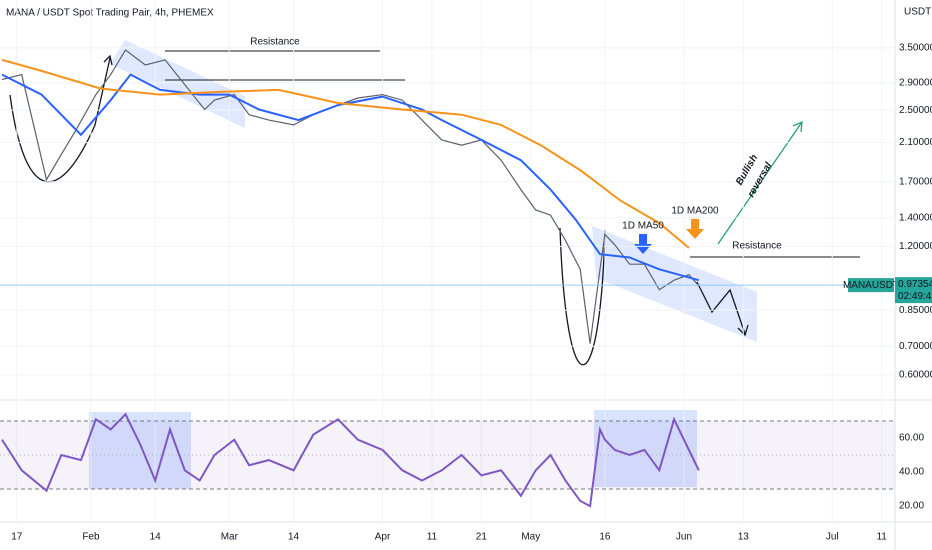  I want to click on currency: USDT, so click(917, 12).